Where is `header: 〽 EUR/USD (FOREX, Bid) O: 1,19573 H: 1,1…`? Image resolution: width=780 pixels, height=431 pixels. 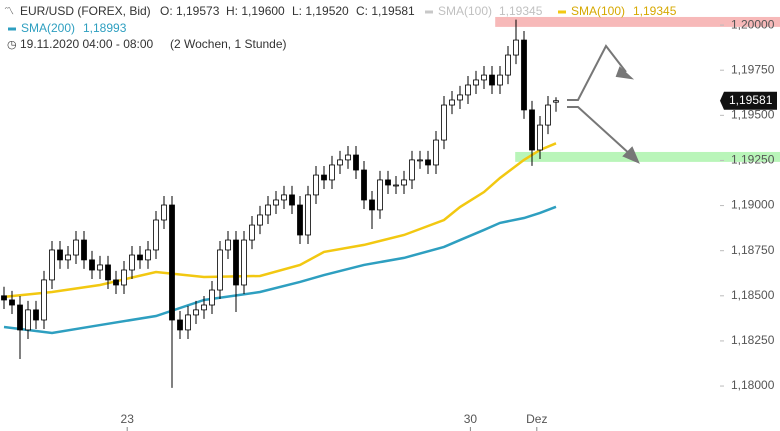
header: 〽 EUR/USD (FOREX, Bid) O: 1,19573 H: 1,1… is located at coordinates (273, 27).